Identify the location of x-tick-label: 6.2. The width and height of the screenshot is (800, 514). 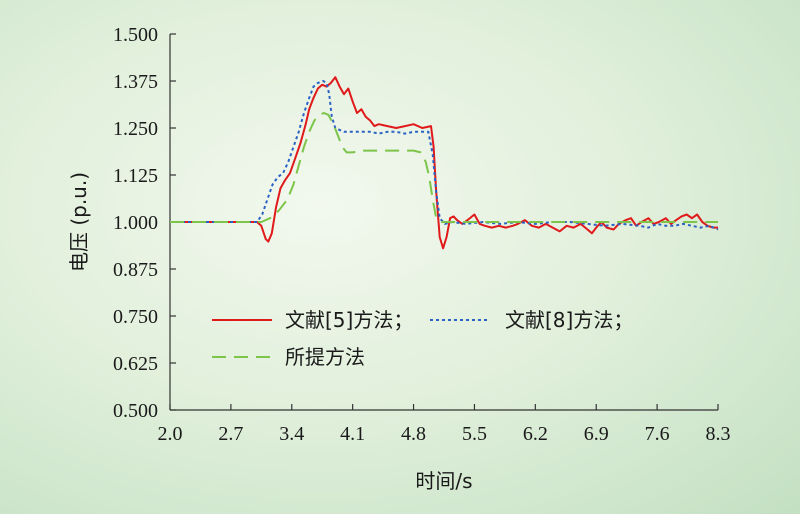
(535, 434).